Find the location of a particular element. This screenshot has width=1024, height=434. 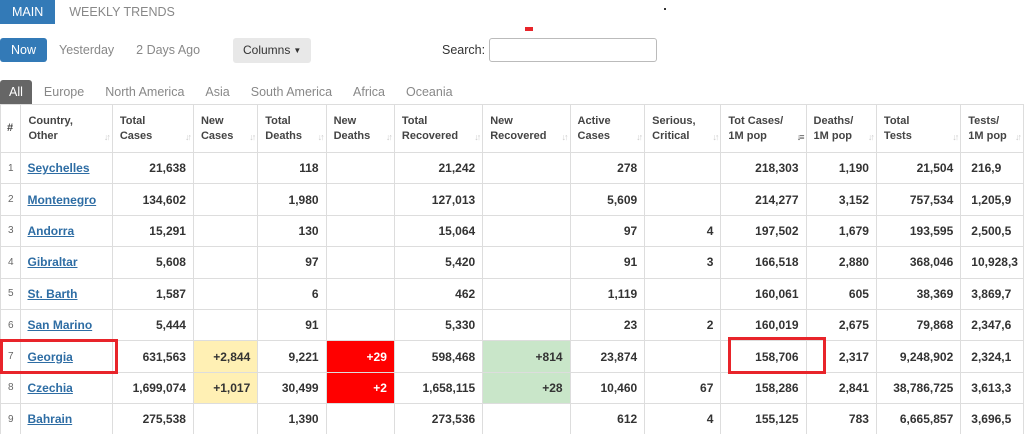

country-link: Gibraltar is located at coordinates (52, 262).